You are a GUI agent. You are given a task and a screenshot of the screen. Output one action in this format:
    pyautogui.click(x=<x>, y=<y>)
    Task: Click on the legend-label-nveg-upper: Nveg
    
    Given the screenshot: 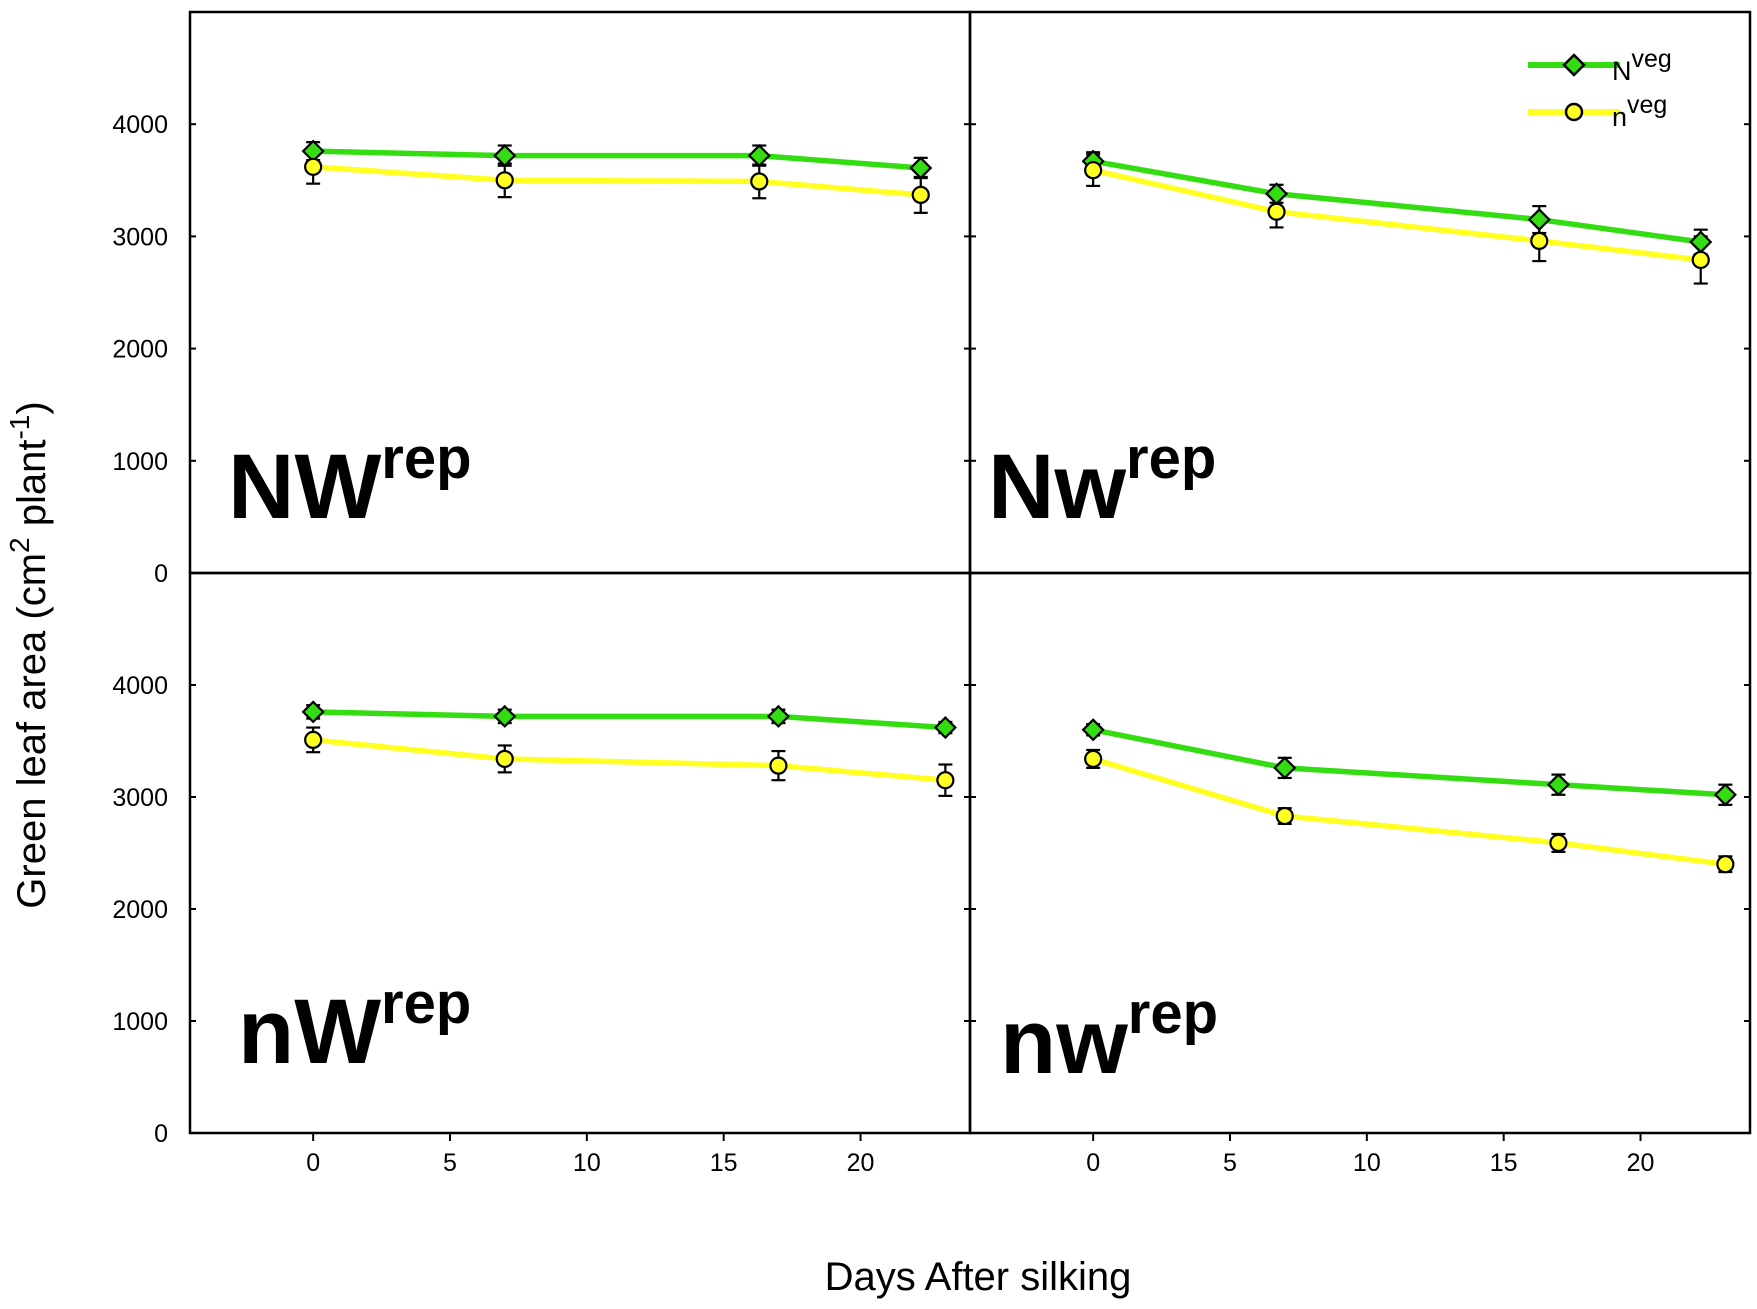 What is the action you would take?
    pyautogui.click(x=1642, y=65)
    